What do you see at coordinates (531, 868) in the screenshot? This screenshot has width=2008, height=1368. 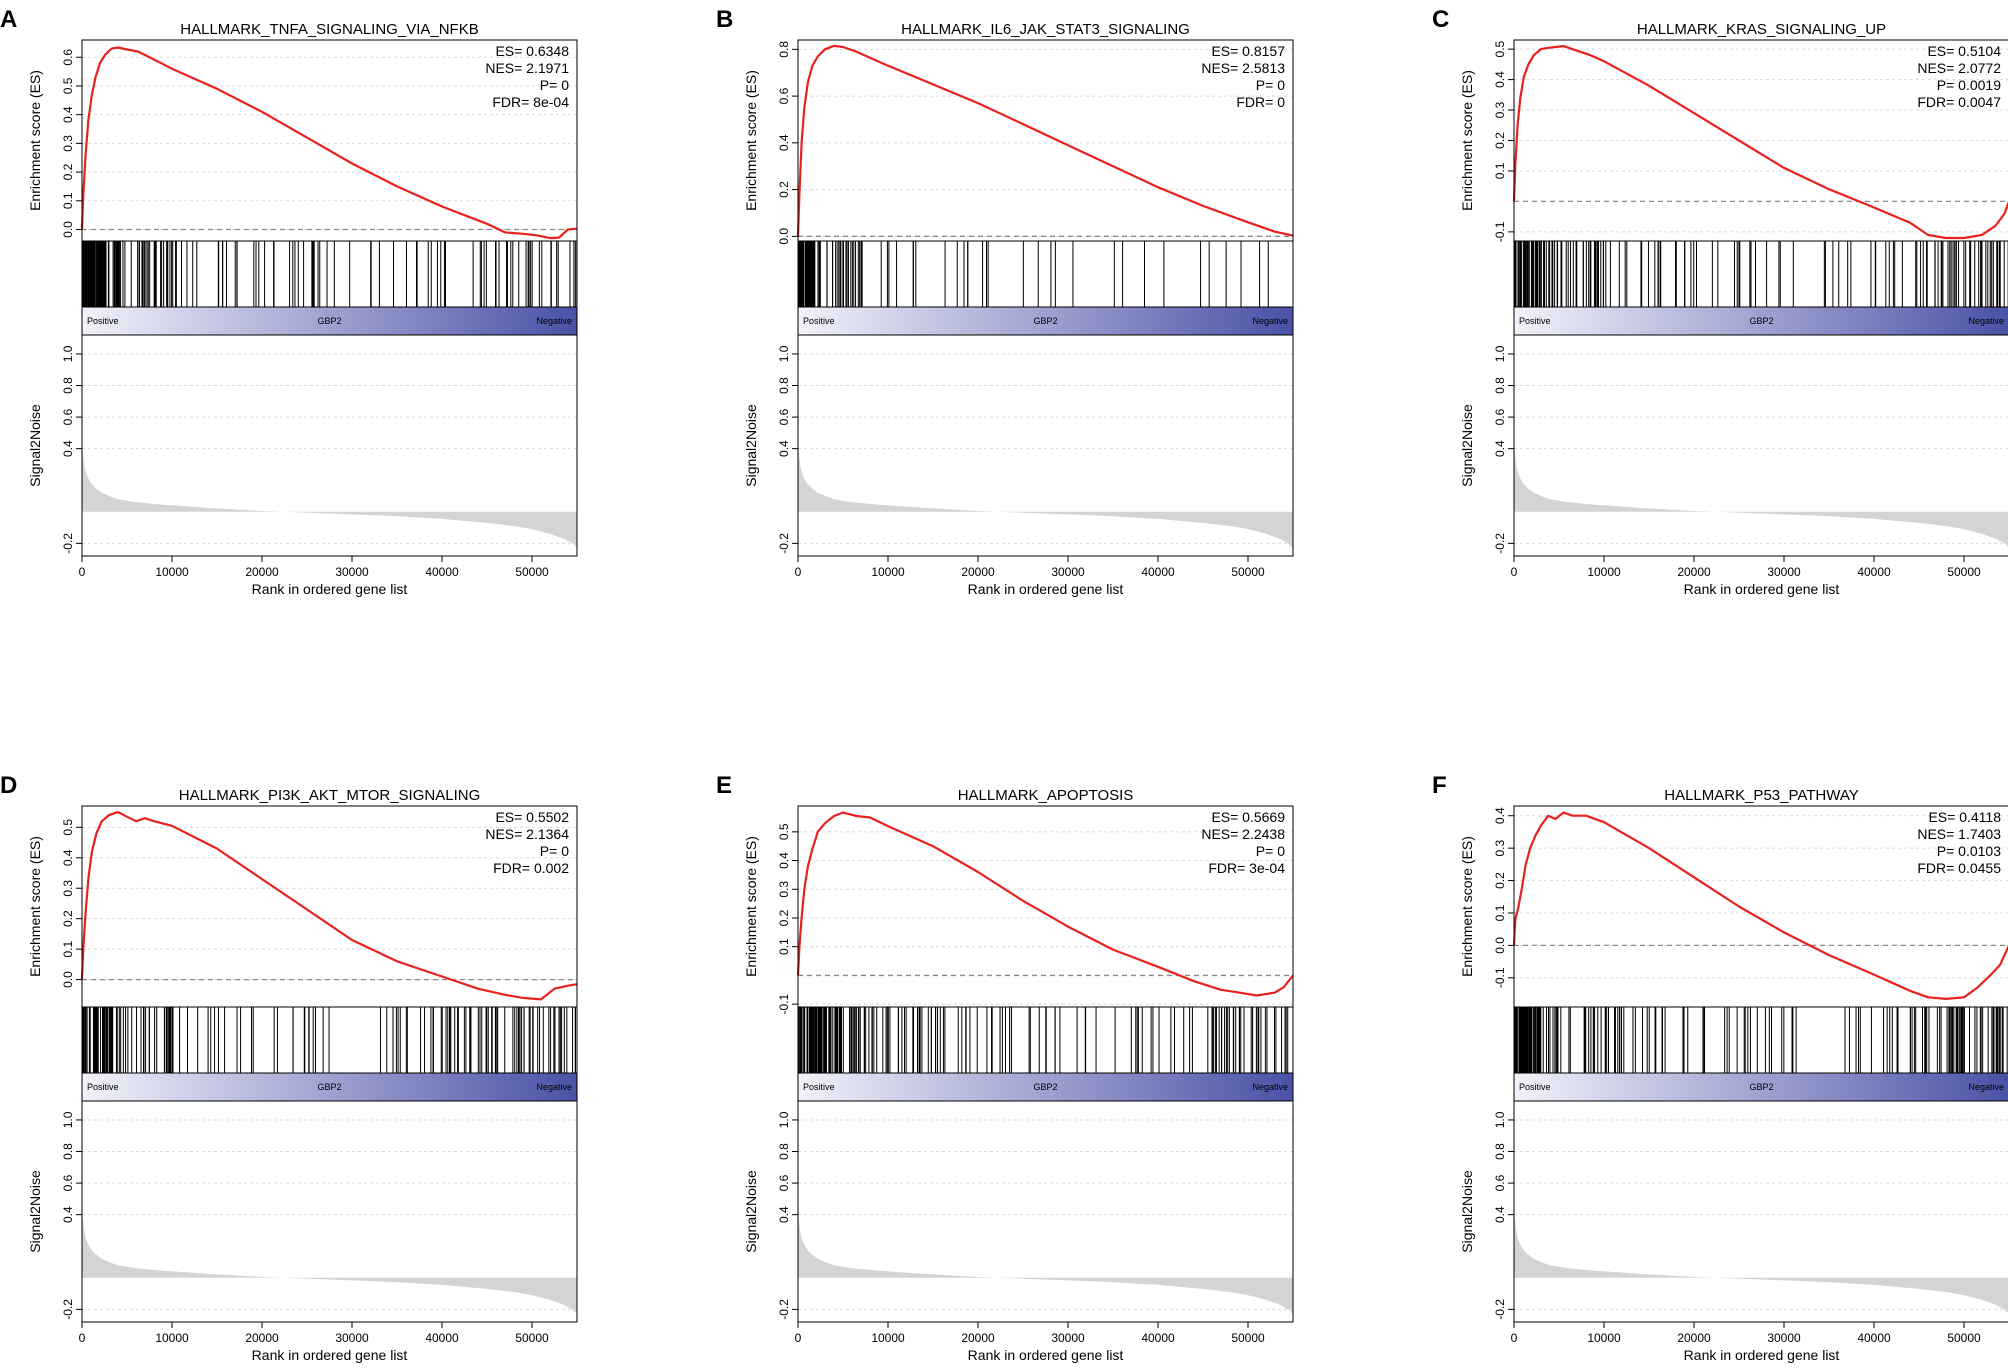 I see `stat-label: FDR= 0.002` at bounding box center [531, 868].